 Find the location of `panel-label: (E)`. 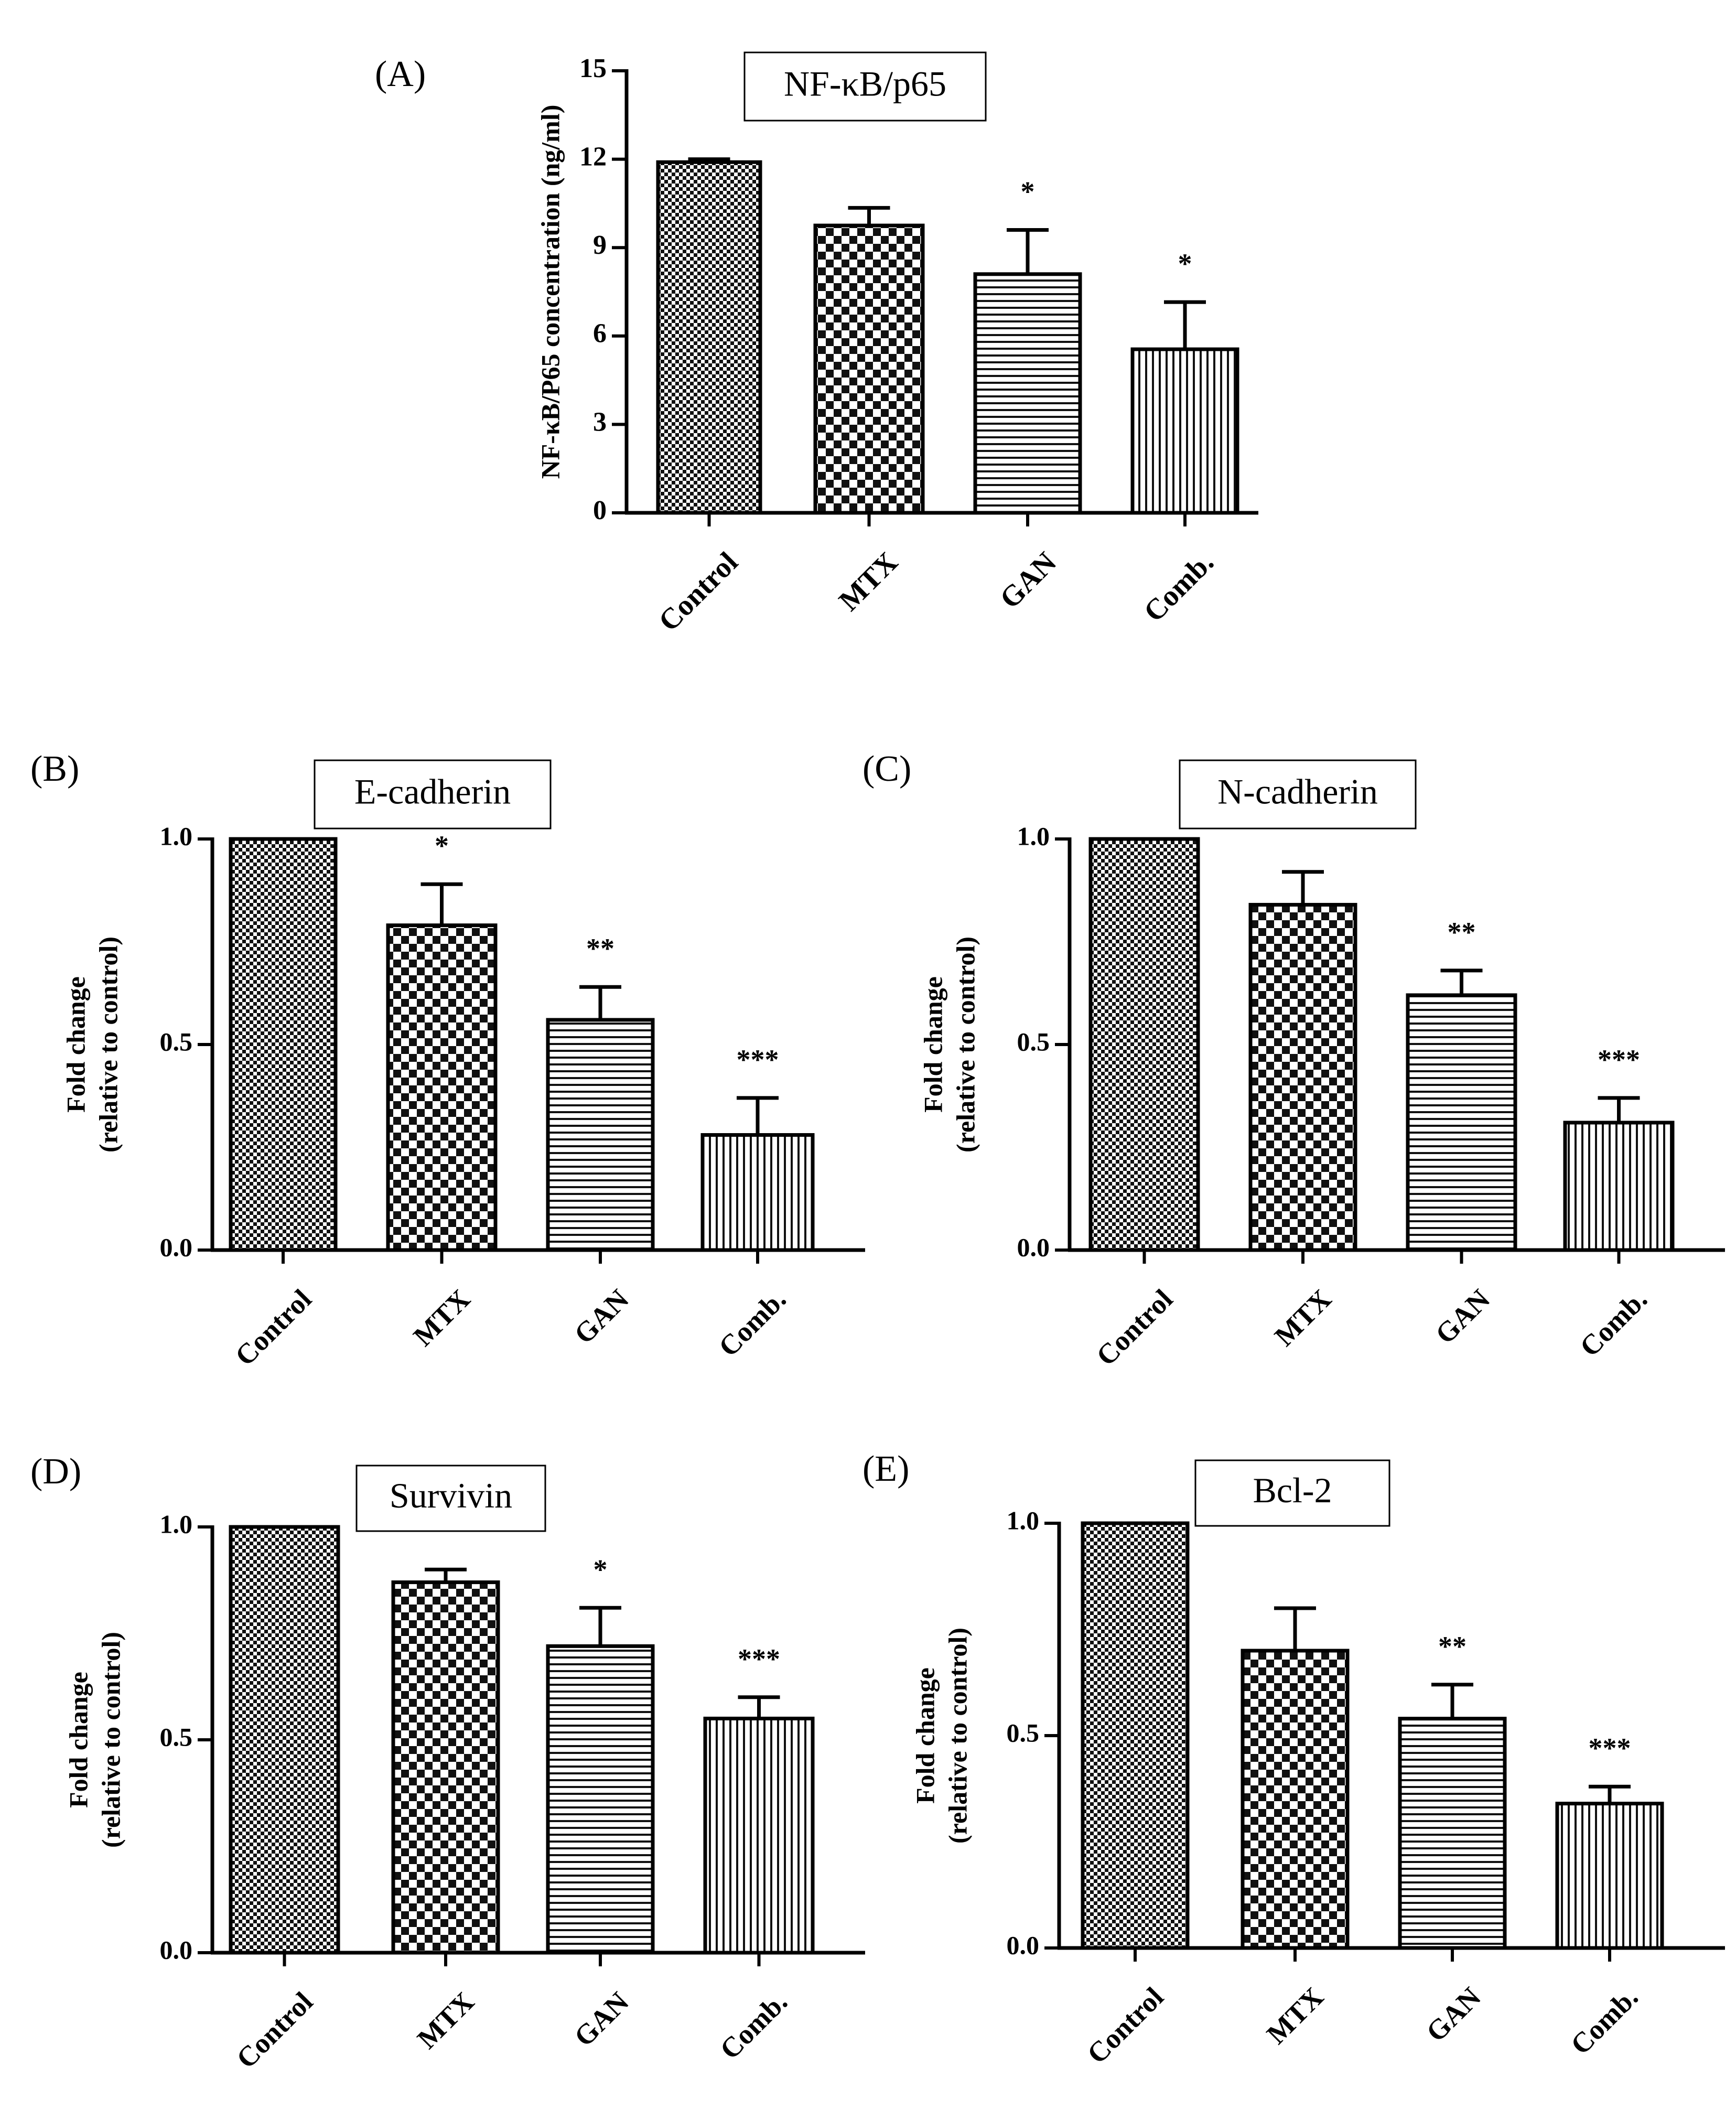

panel-label: (E) is located at coordinates (886, 1469).